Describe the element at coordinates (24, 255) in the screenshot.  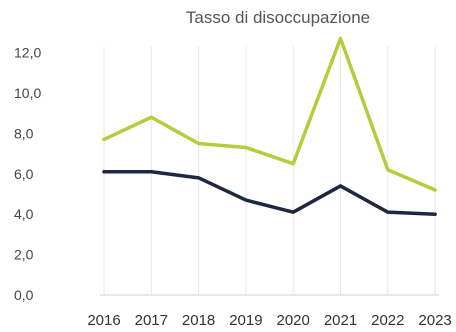
I see `y-tick-label: 2,0` at that location.